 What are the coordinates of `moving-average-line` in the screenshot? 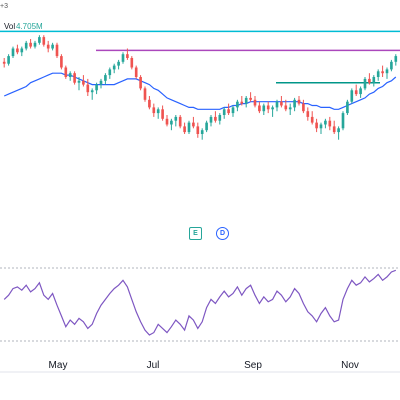 It's located at (200, 91).